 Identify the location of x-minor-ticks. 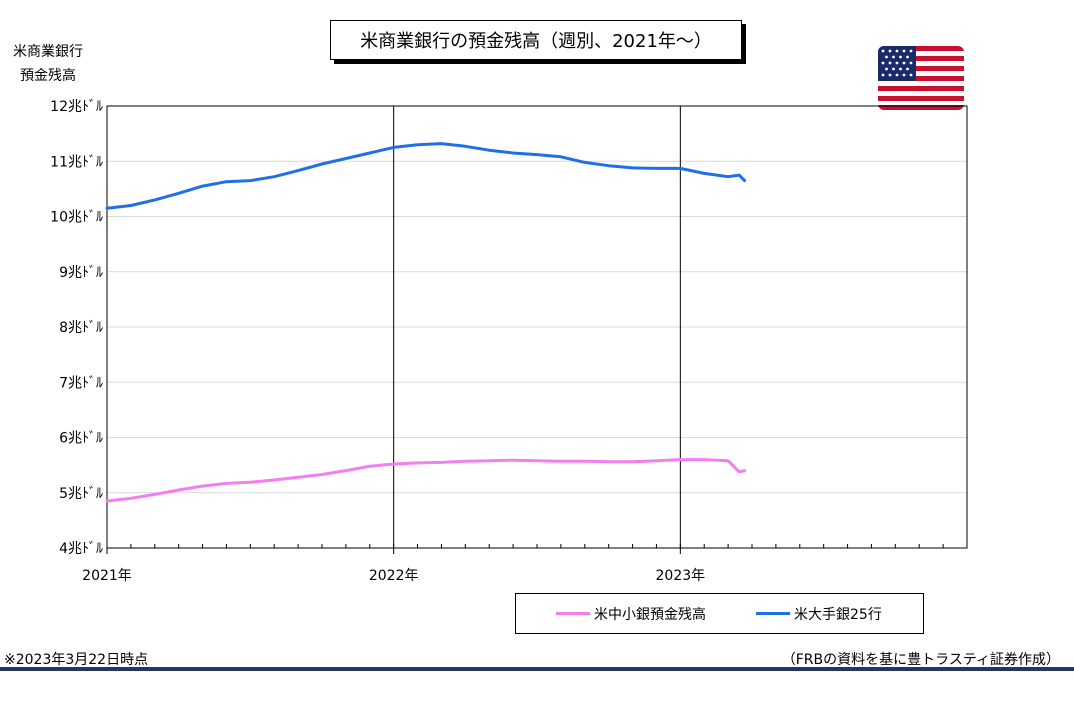
(537, 546).